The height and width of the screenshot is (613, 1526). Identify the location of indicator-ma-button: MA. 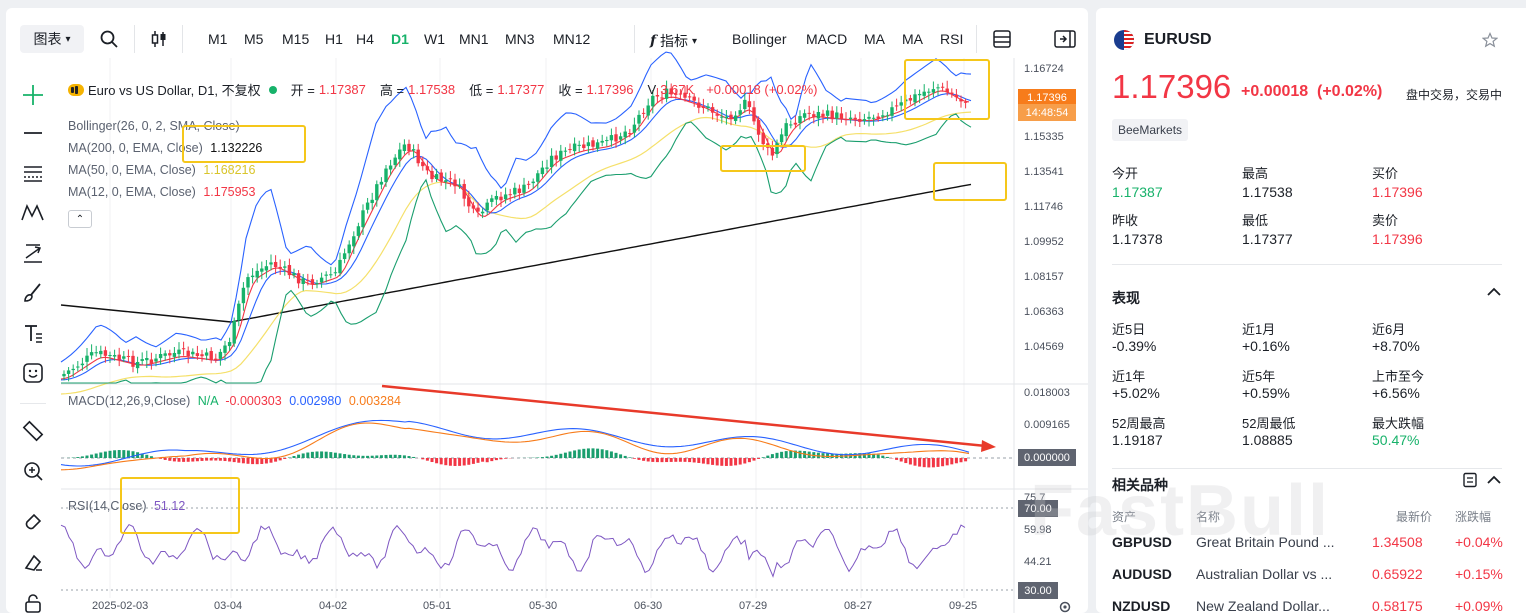
(874, 39).